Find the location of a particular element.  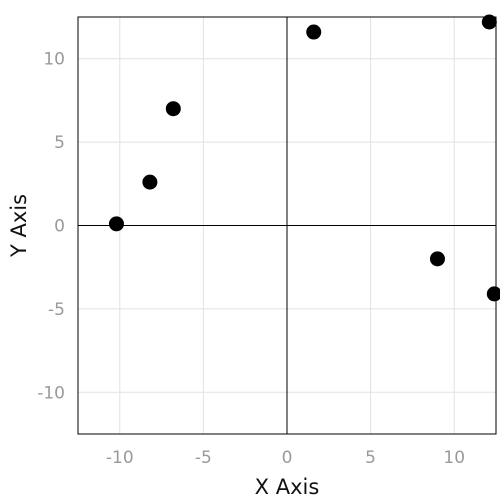

x-tick-label: -10 is located at coordinates (120, 458).